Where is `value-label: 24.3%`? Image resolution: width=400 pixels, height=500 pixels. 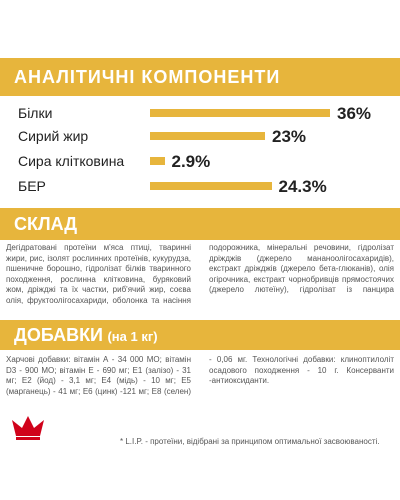
value-label: 24.3% is located at coordinates (302, 186).